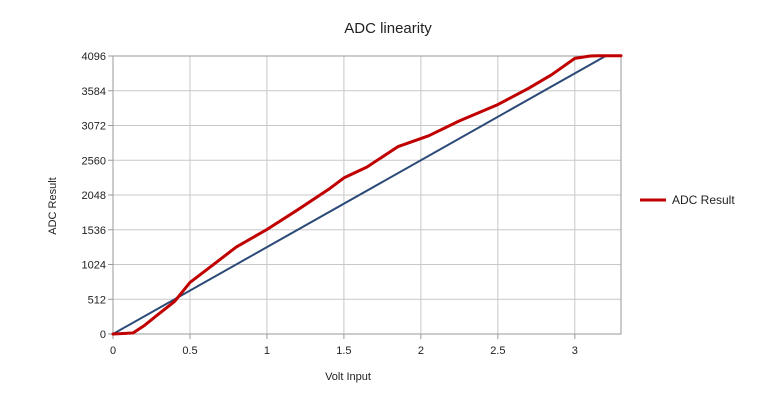 The width and height of the screenshot is (768, 405). I want to click on chart-title: ADC linearity, so click(388, 28).